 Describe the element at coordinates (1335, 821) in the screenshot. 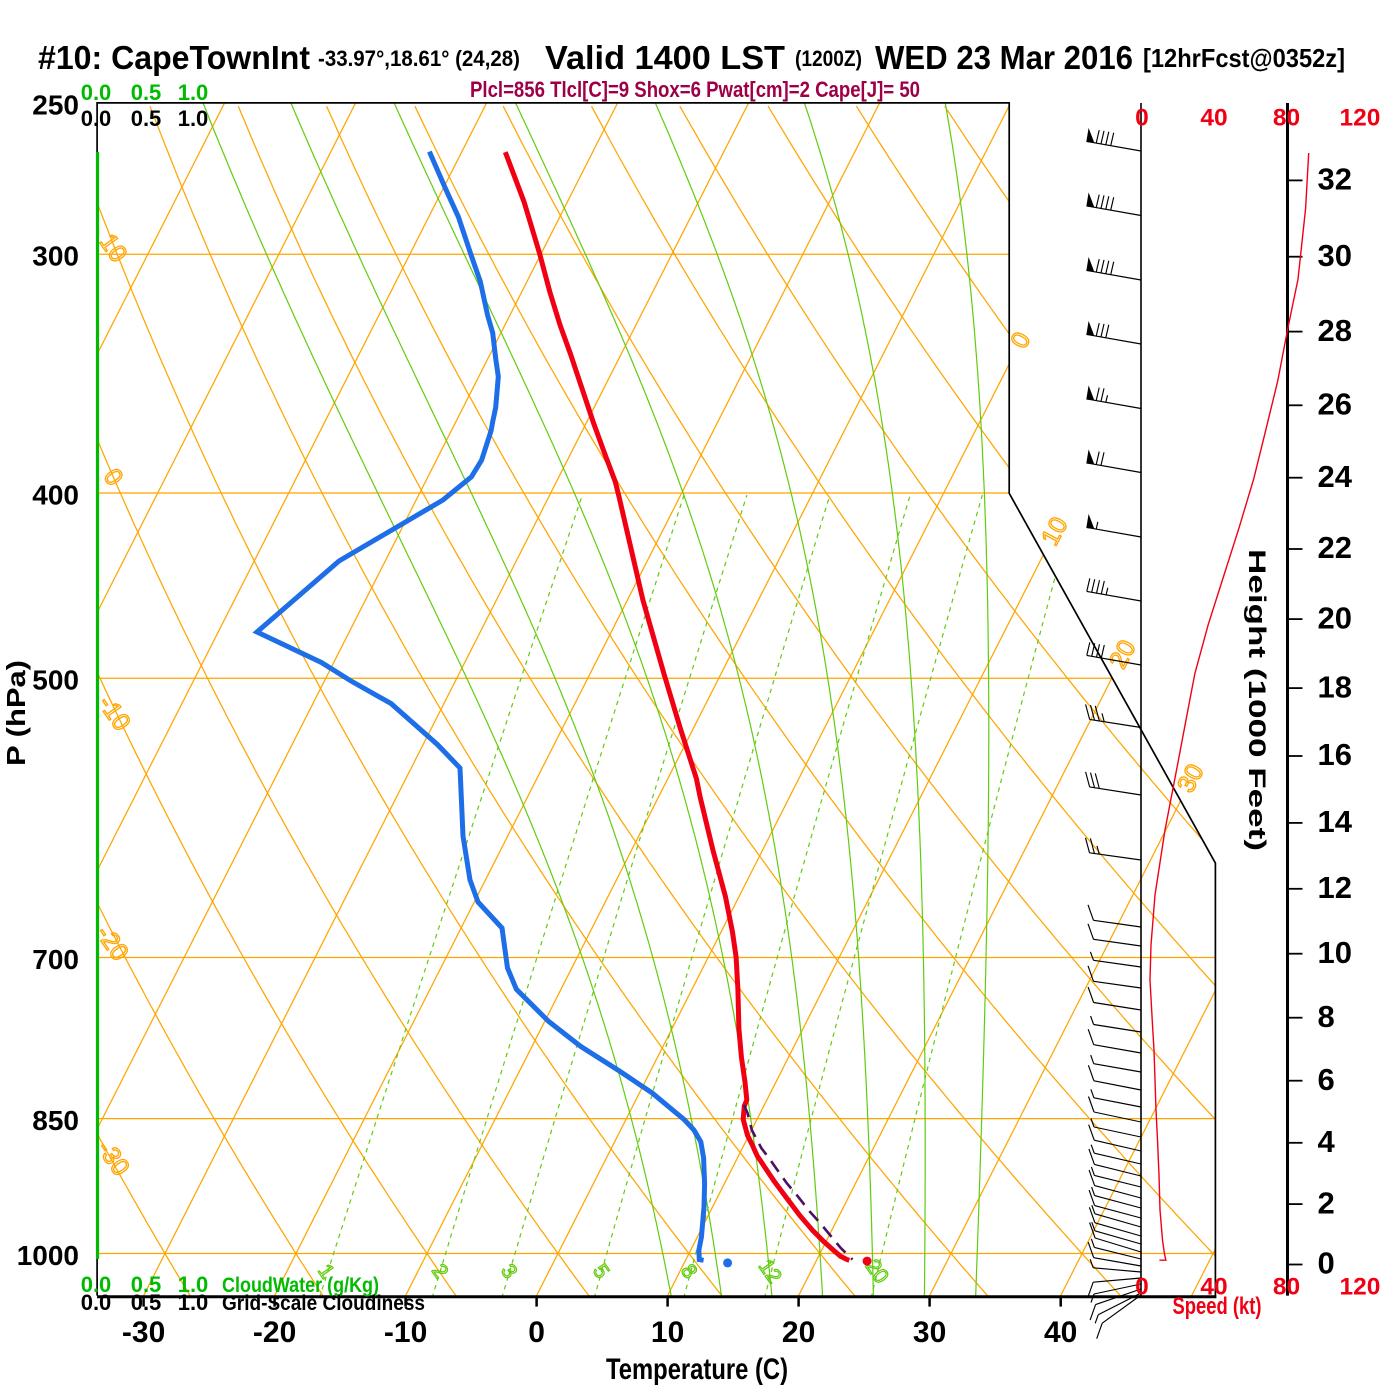

I see `svg-text: 14` at that location.